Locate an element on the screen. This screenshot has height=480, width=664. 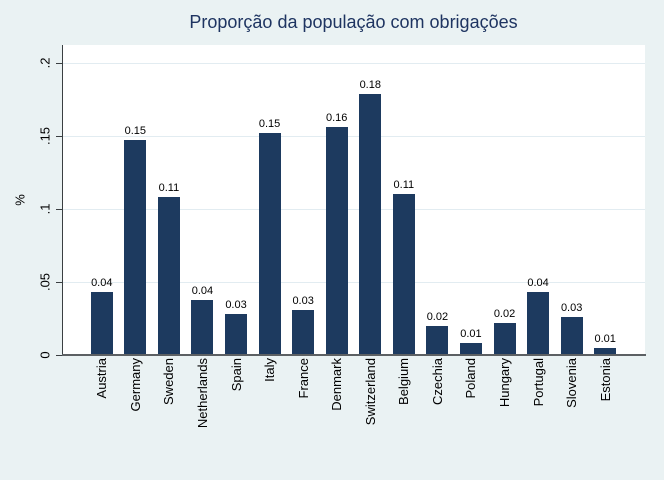
x-label-portugal: Portugal is located at coordinates (538, 382).